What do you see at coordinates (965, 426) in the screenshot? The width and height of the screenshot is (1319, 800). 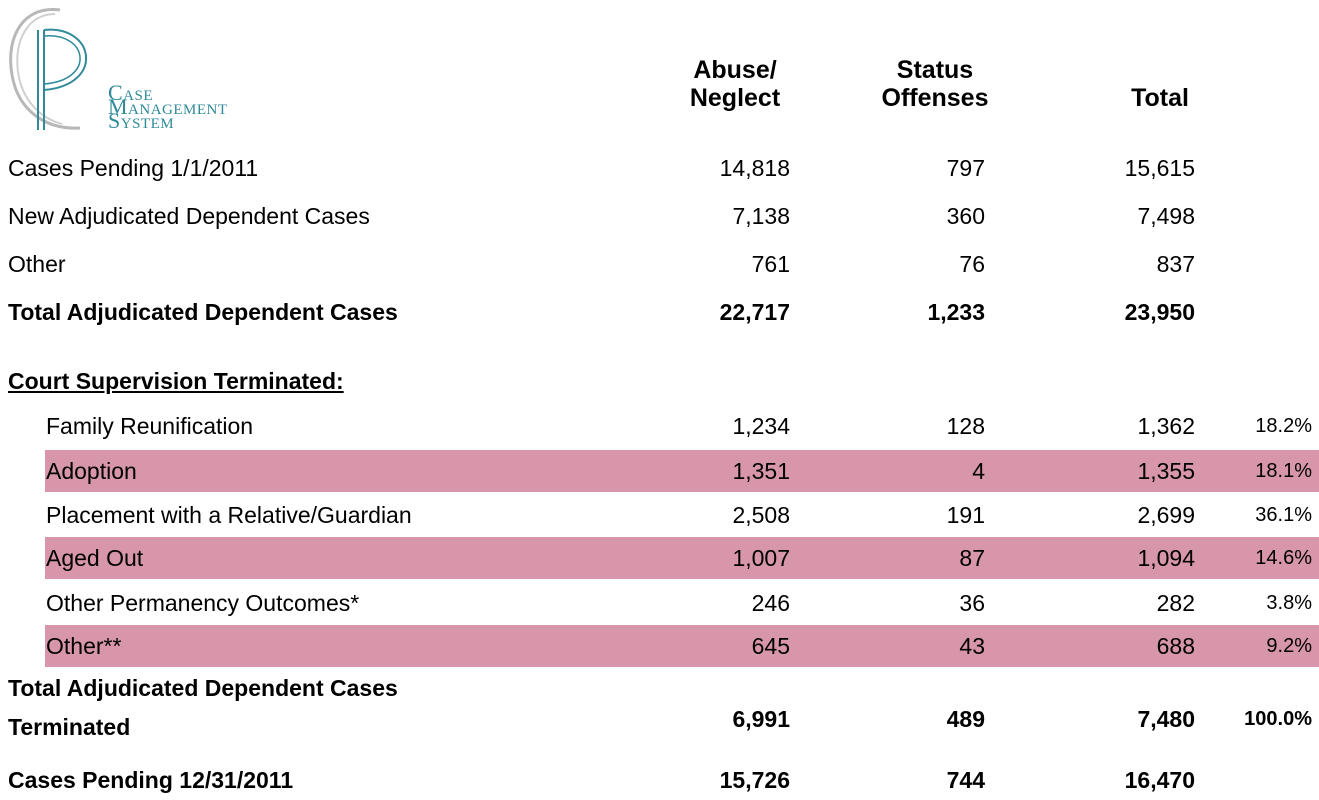 I see `cell: 128` at bounding box center [965, 426].